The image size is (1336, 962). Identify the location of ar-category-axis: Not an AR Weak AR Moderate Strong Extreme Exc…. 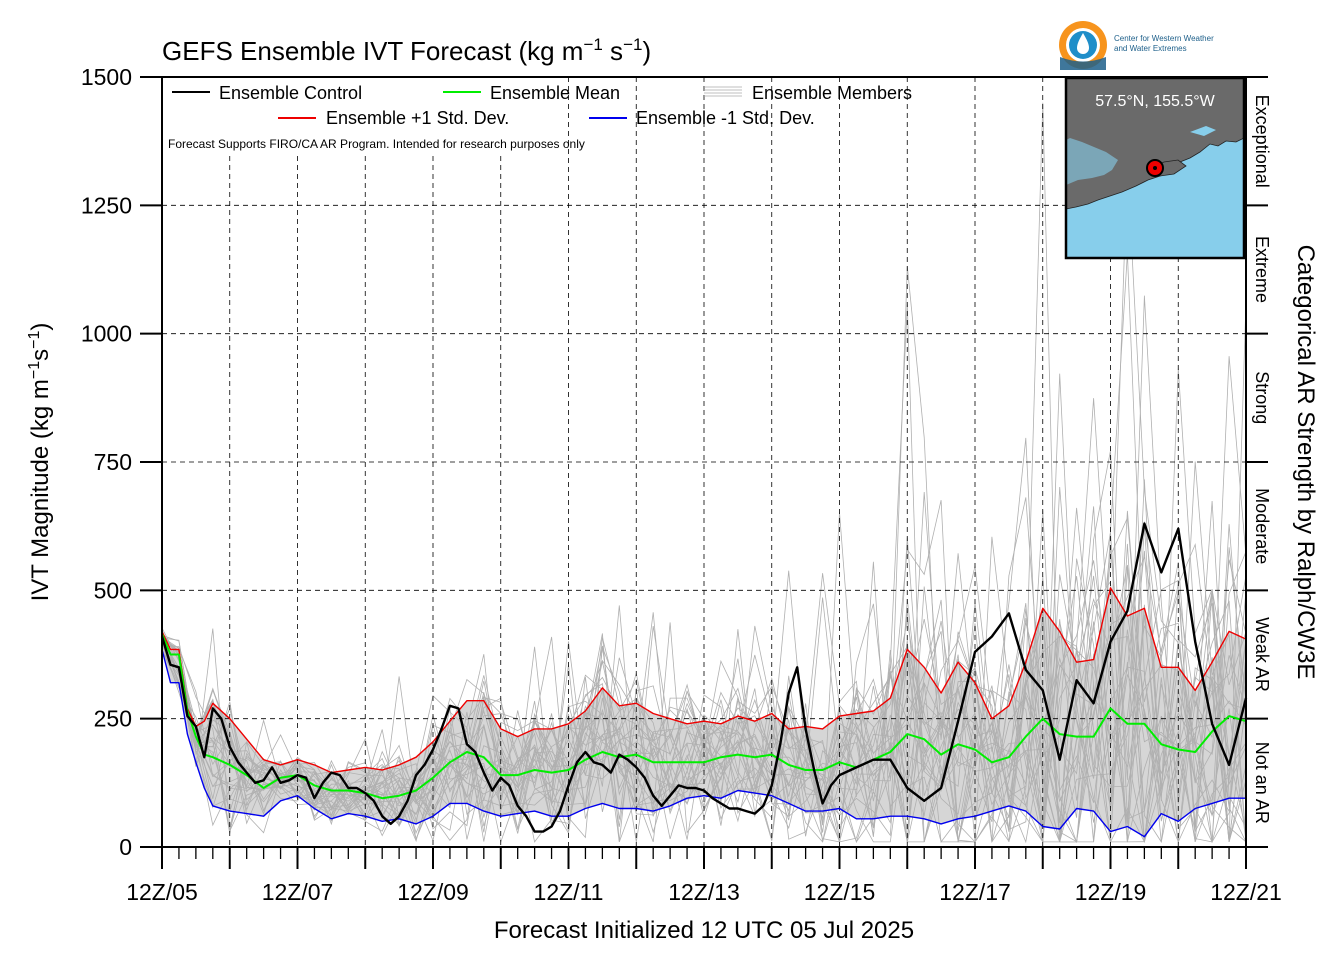
(1259, 462).